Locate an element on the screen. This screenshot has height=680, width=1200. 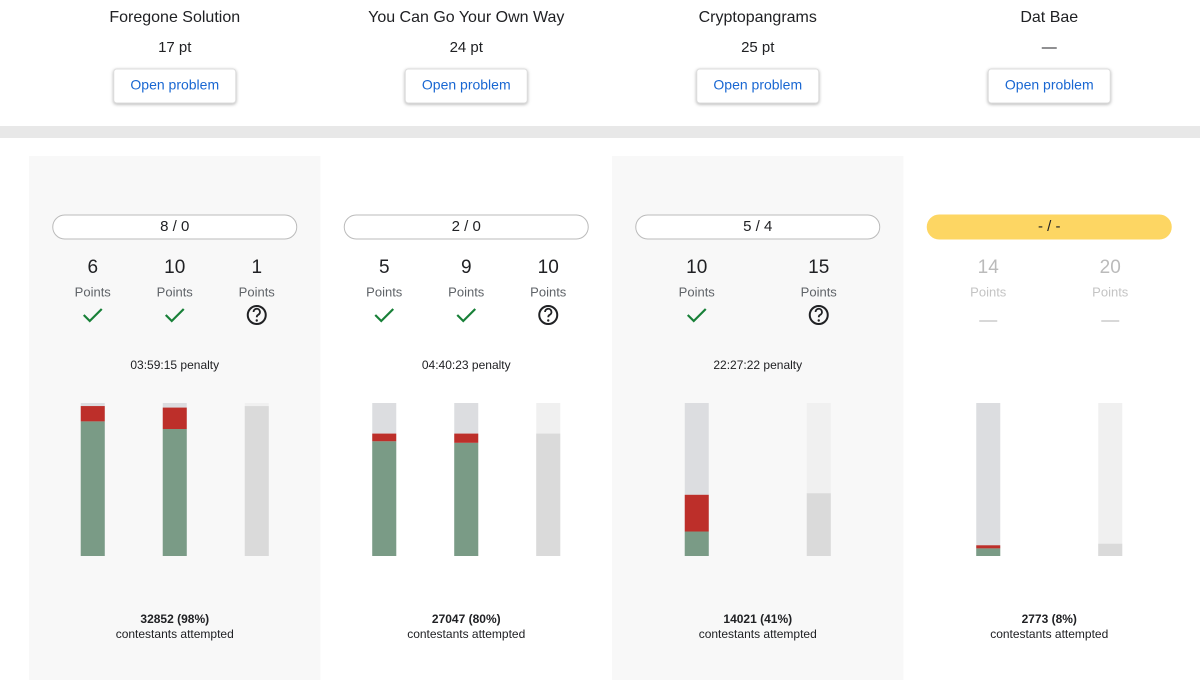
penalty: 04:40:23 penalty is located at coordinates (466, 365).